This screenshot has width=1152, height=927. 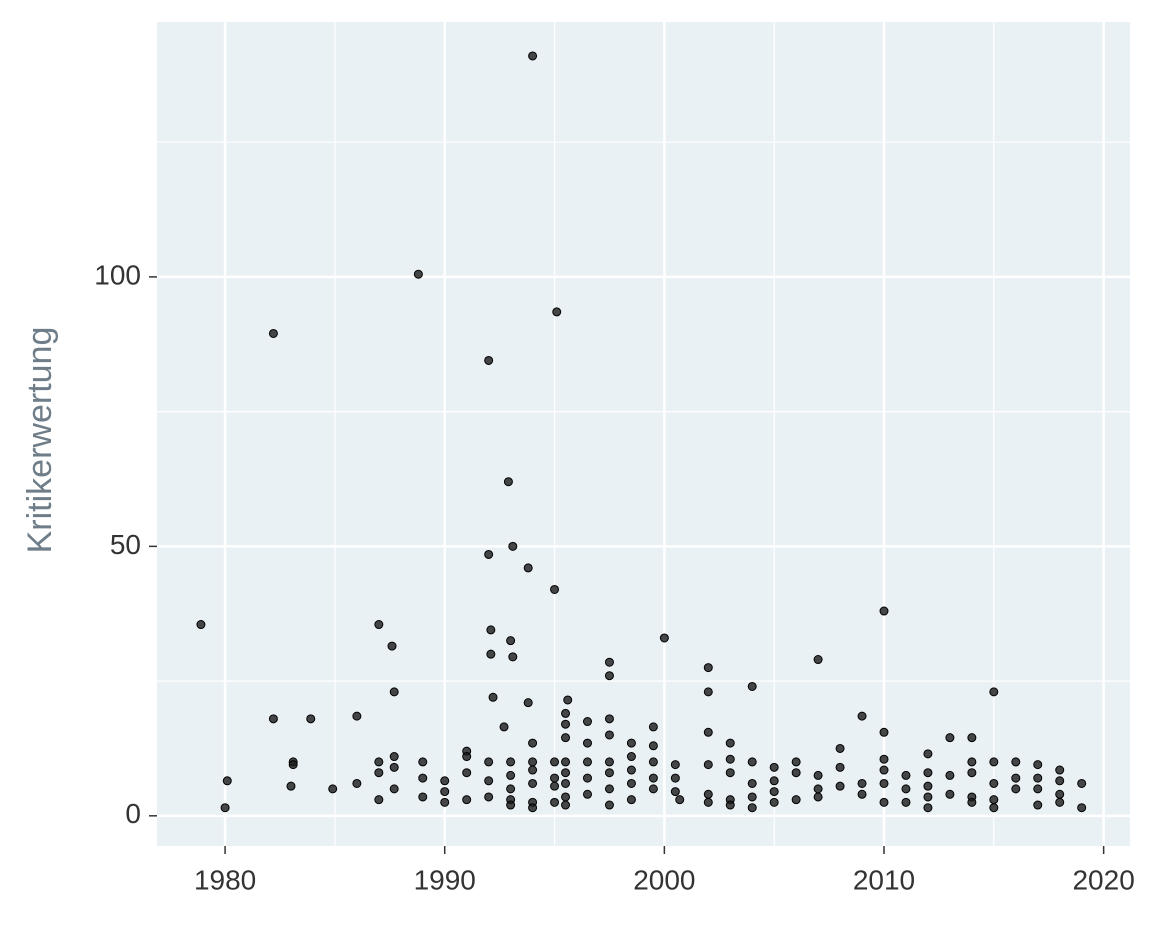 What do you see at coordinates (125, 544) in the screenshot?
I see `y-tick-label: 50` at bounding box center [125, 544].